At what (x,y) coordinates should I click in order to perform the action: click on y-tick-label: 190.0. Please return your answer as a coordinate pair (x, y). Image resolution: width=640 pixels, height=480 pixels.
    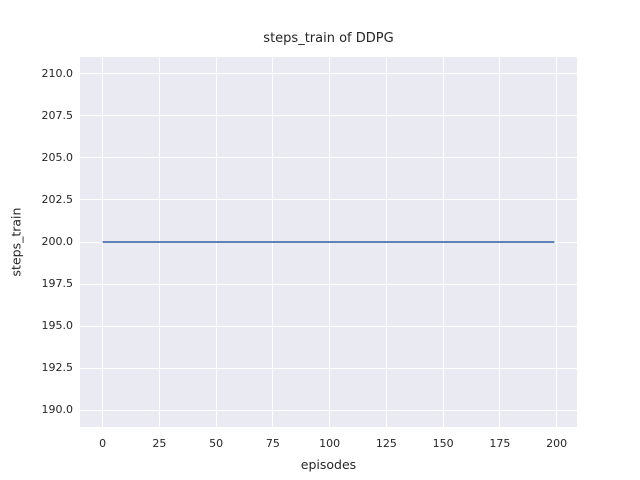
    Looking at the image, I should click on (57, 410).